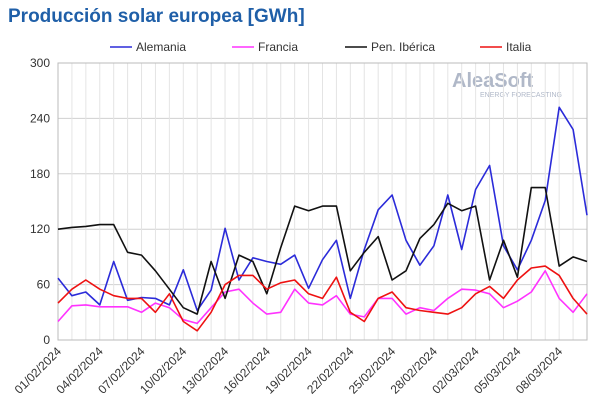  What do you see at coordinates (156, 16) in the screenshot?
I see `chart-title: Producción solar europea [GWh]` at bounding box center [156, 16].